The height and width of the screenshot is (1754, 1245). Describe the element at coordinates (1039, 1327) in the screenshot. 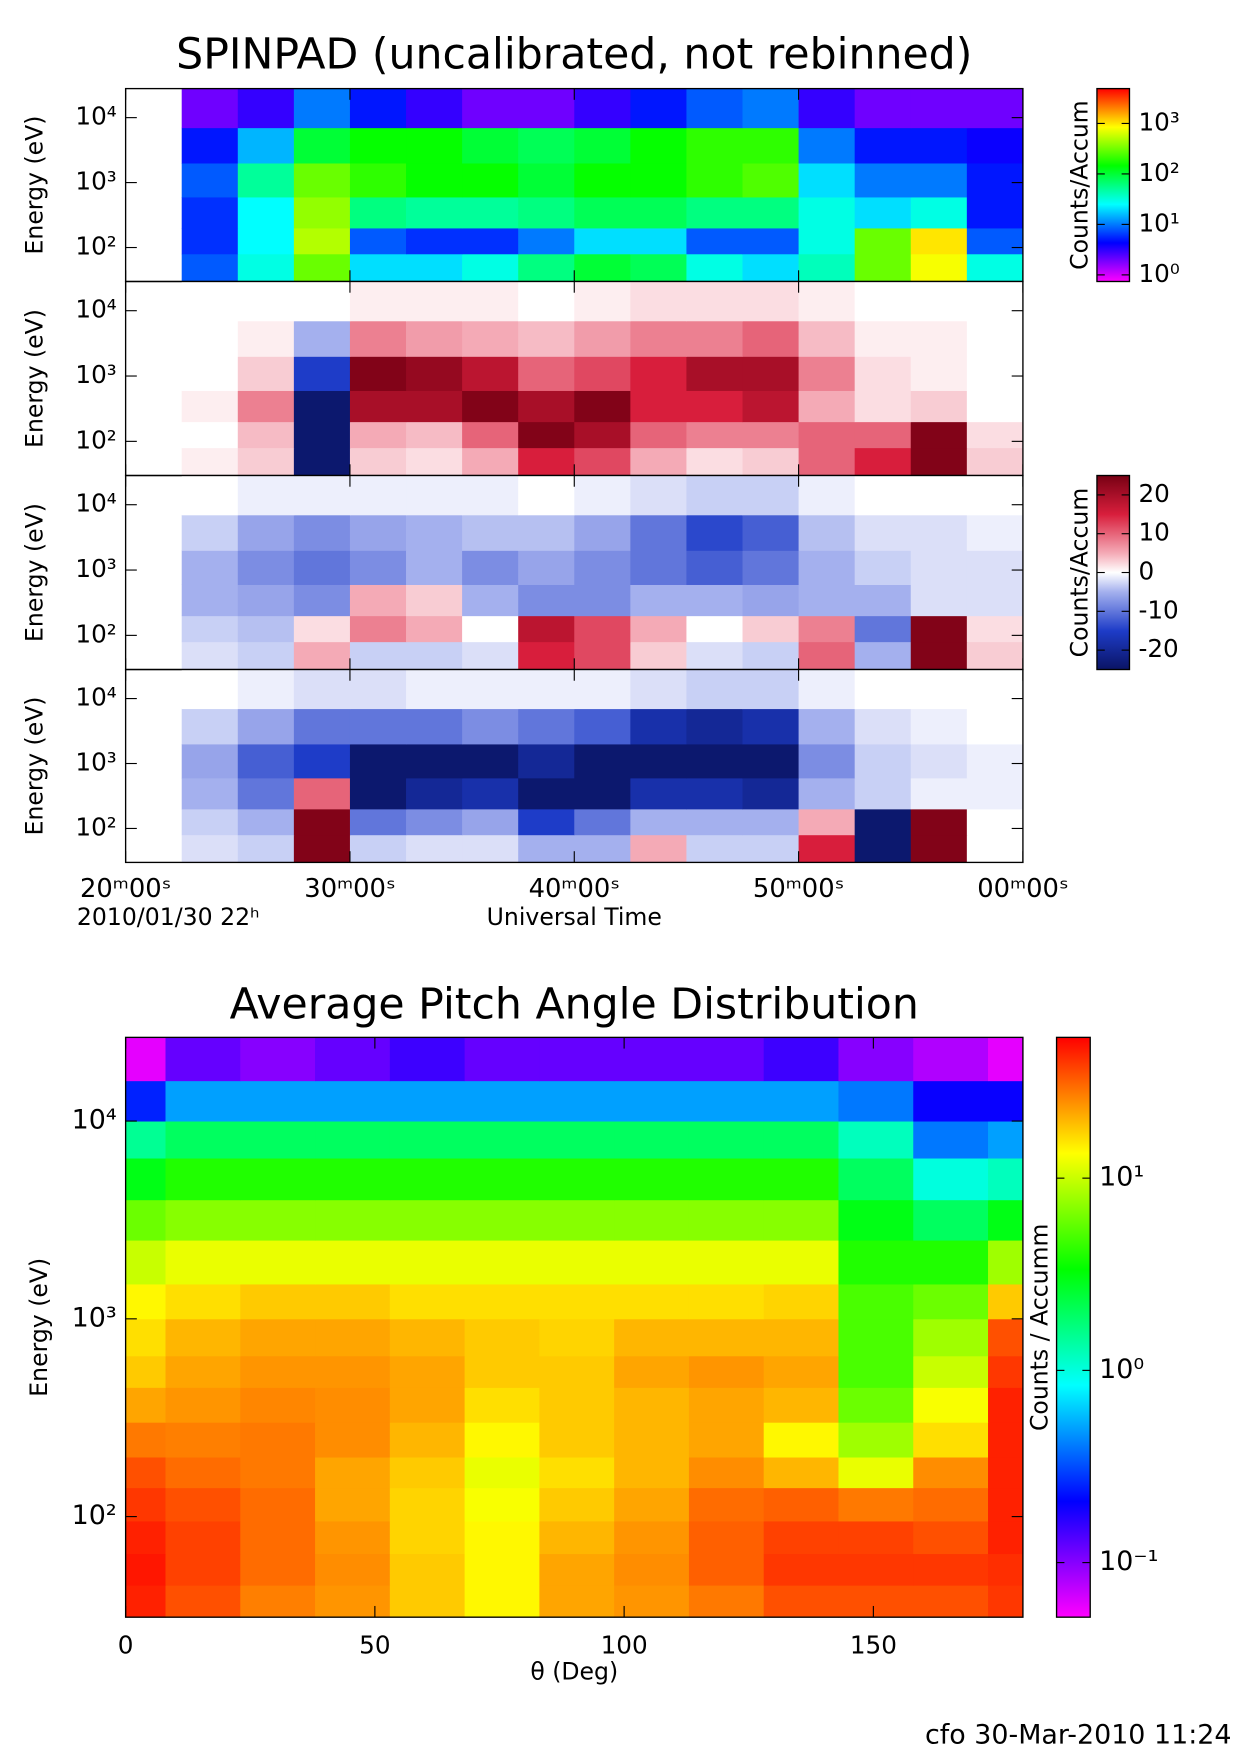

I see `colorbar-label: Counts / Accumm` at that location.